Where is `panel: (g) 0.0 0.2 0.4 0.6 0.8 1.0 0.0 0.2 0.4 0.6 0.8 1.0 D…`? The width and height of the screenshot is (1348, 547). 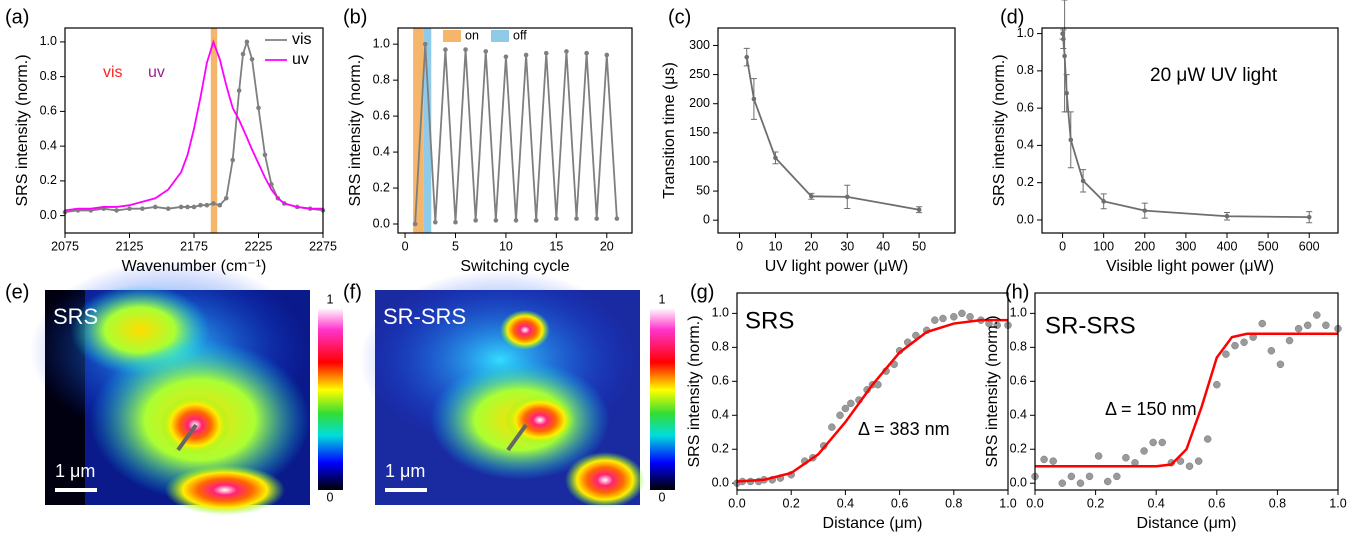 panel: (g) 0.0 0.2 0.4 0.6 0.8 1.0 0.0 0.2 0.4 0.6 0.8 1.0 D… is located at coordinates (851, 406).